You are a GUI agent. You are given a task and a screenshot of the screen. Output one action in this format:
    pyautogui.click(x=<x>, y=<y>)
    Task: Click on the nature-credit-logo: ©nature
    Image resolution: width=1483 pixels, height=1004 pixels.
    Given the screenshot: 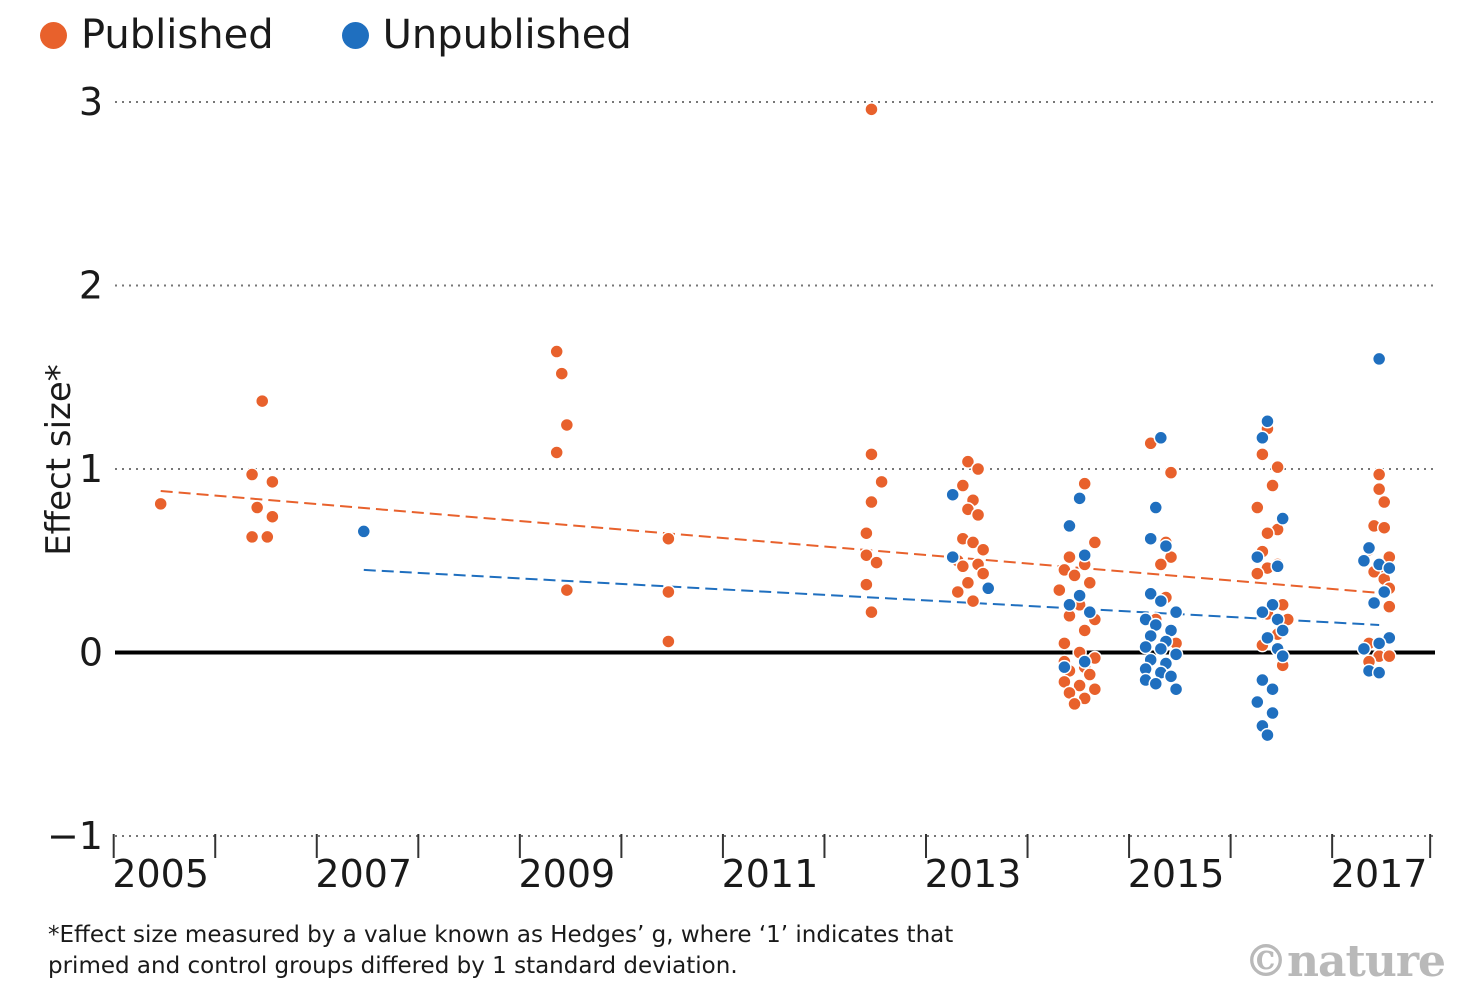 What is the action you would take?
    pyautogui.click(x=1345, y=961)
    